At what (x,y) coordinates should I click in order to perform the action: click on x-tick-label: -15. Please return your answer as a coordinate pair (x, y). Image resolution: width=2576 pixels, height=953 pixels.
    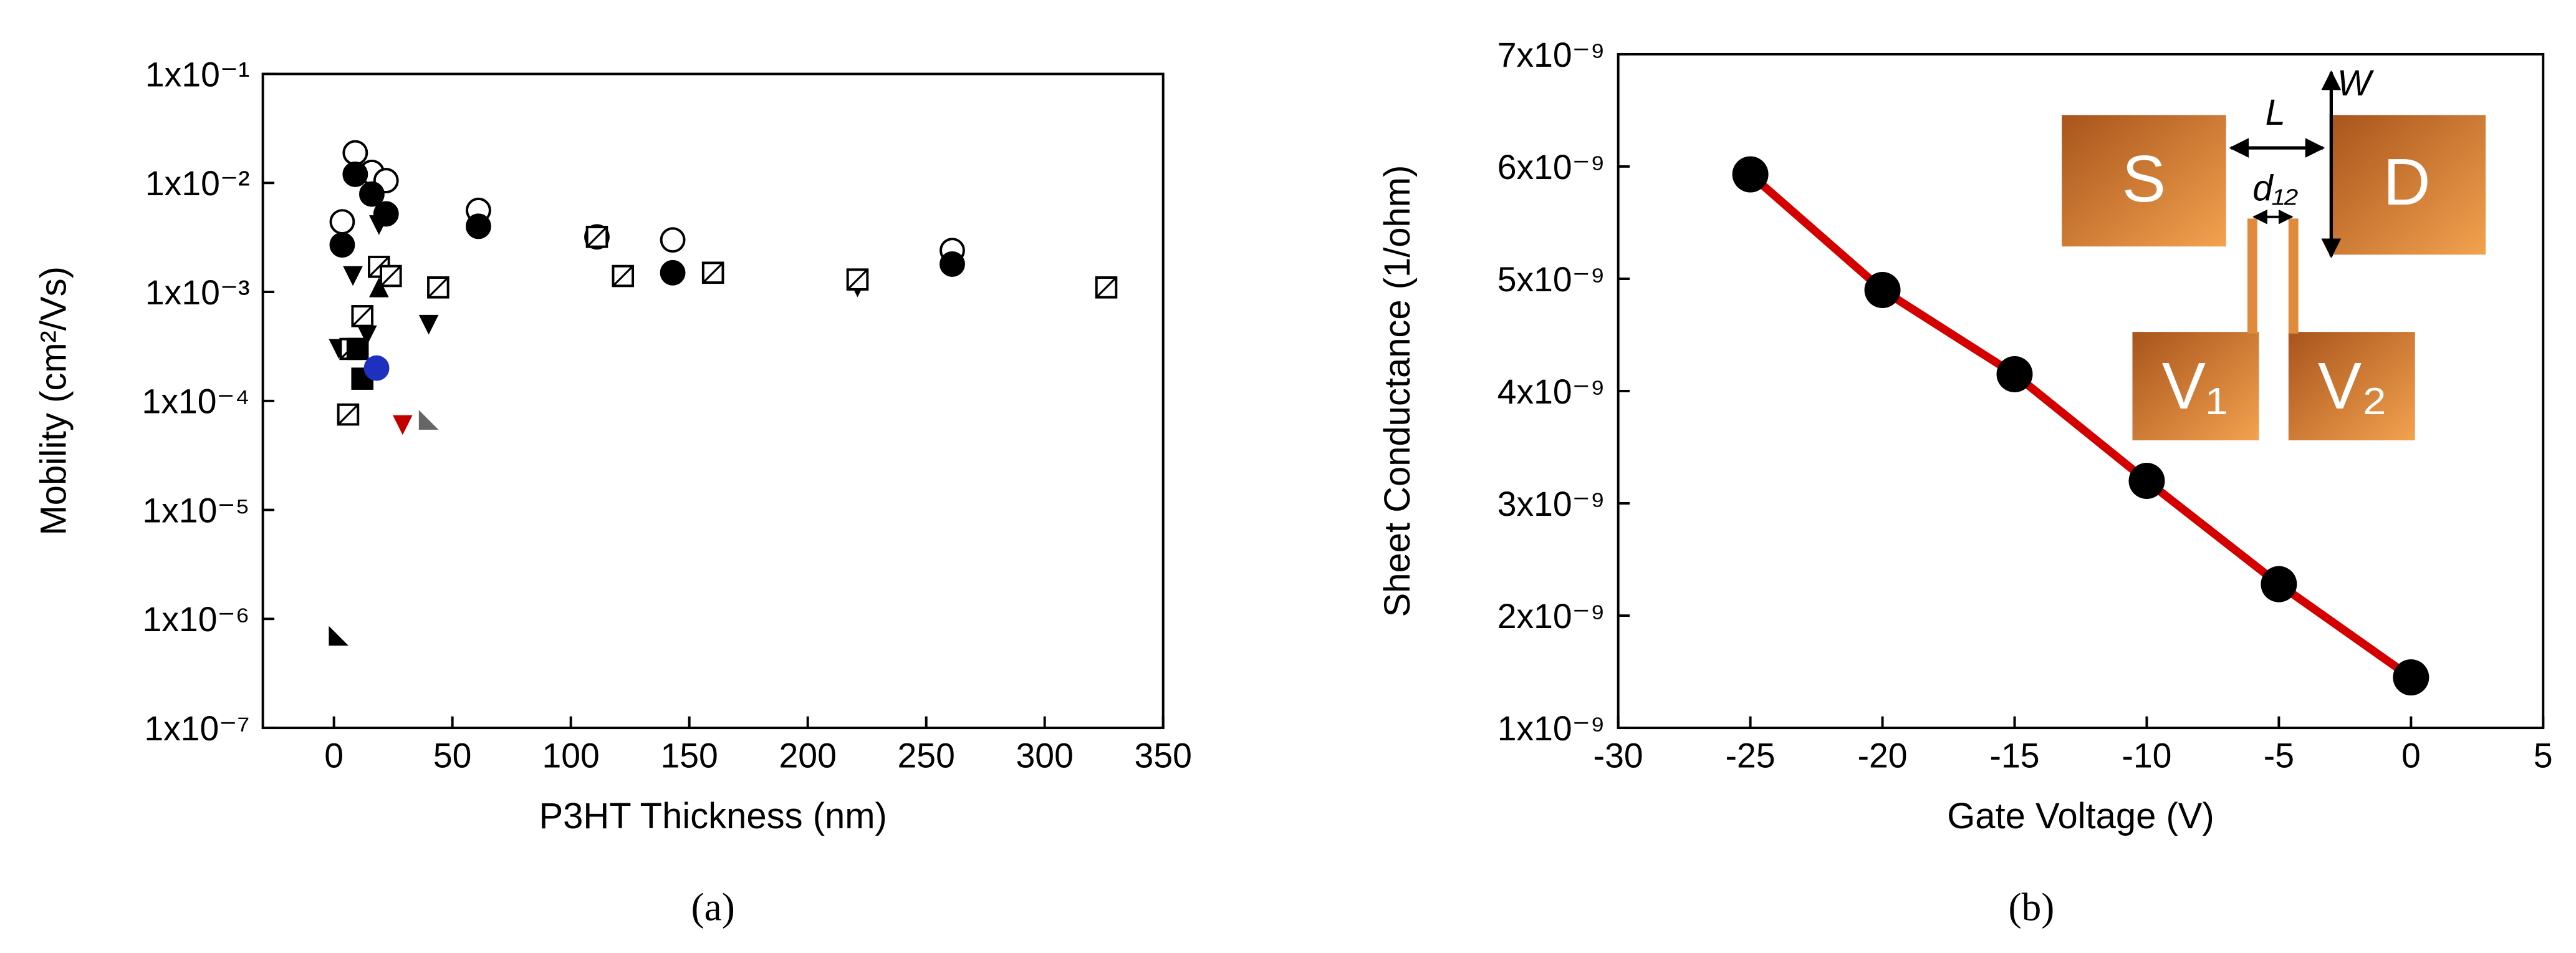
    Looking at the image, I should click on (2015, 755).